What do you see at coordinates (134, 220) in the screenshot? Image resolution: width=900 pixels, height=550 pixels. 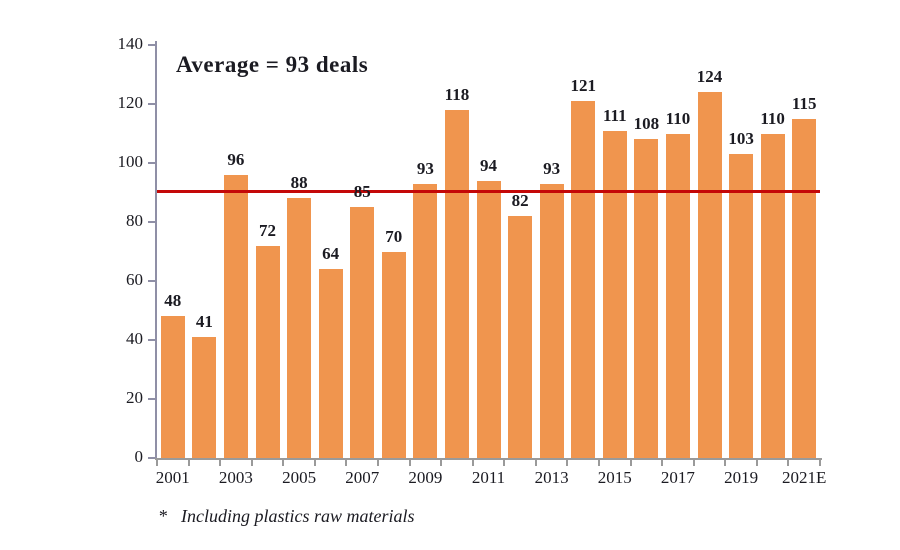 I see `y-axis-label: 80` at bounding box center [134, 220].